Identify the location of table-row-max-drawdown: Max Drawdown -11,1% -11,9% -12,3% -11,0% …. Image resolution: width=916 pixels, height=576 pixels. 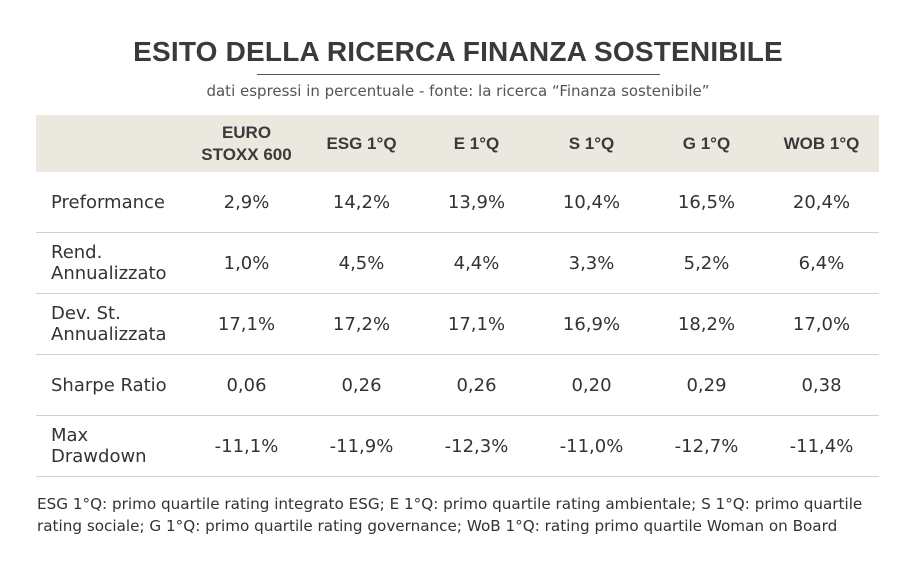
(457, 446).